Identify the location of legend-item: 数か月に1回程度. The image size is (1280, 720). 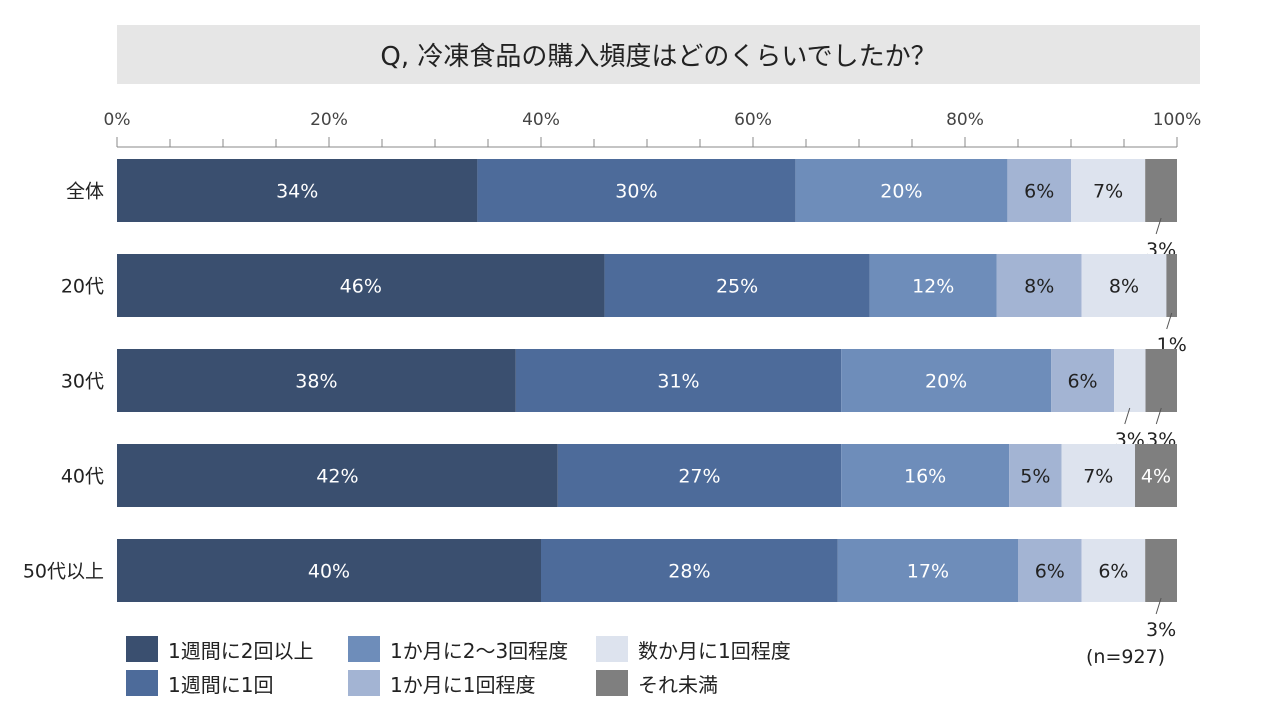
(693, 649).